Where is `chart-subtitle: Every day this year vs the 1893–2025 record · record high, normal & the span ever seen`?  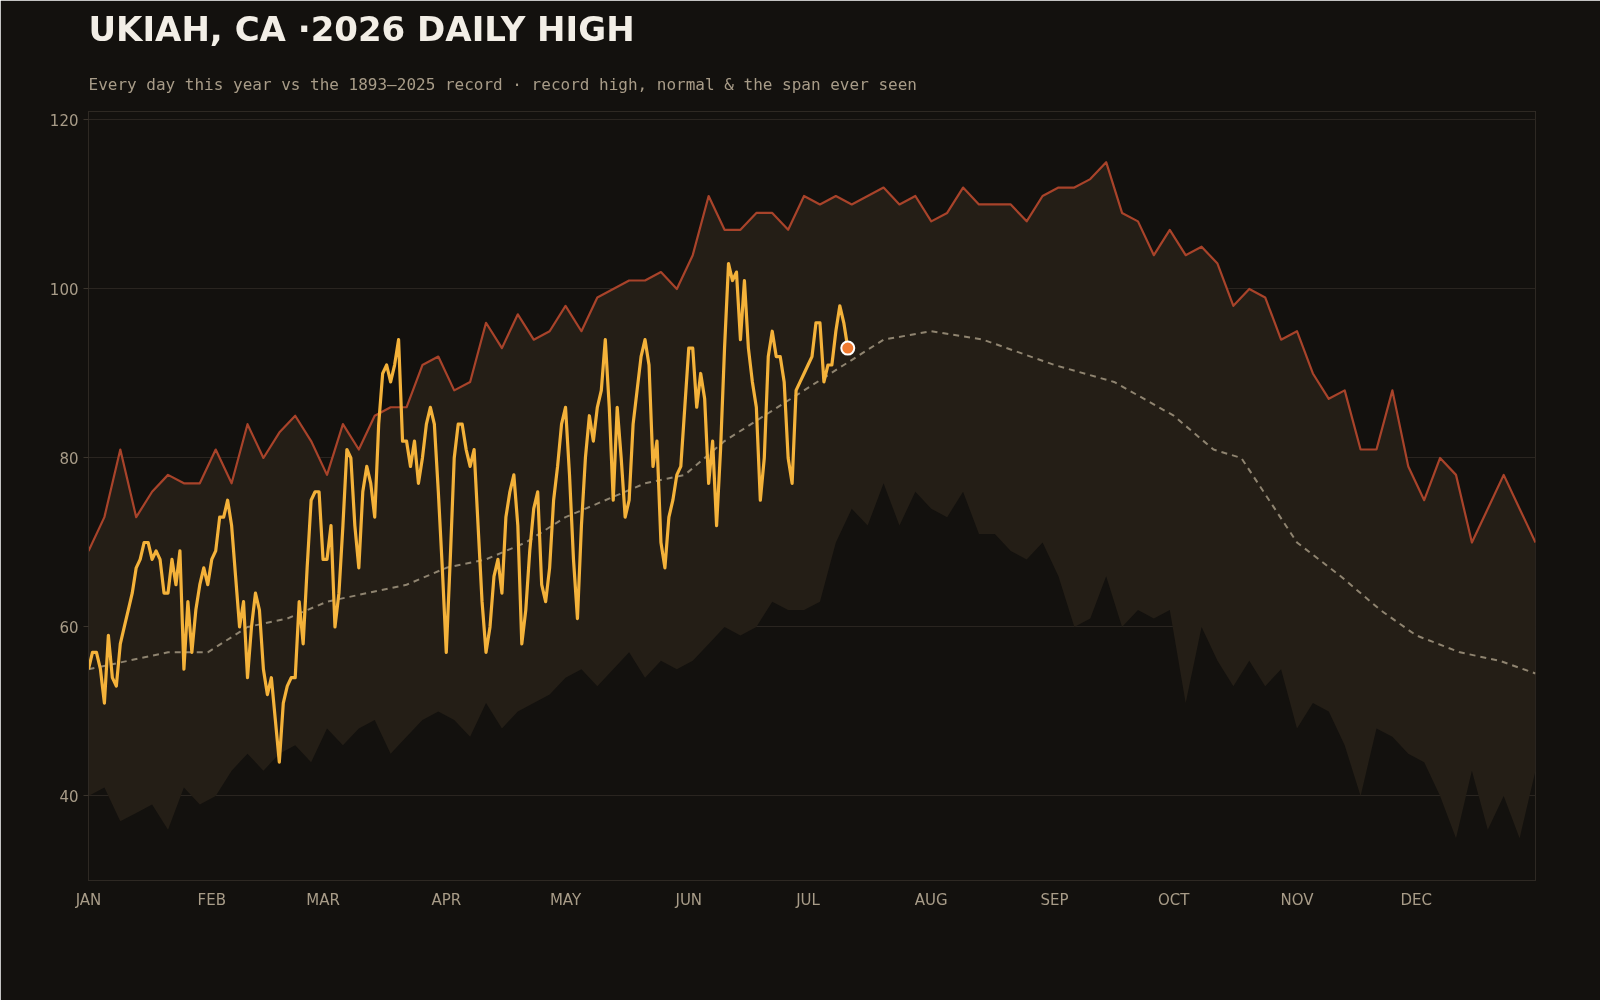
chart-subtitle: Every day this year vs the 1893–2025 record · record high, normal & the span ever seen is located at coordinates (502, 84).